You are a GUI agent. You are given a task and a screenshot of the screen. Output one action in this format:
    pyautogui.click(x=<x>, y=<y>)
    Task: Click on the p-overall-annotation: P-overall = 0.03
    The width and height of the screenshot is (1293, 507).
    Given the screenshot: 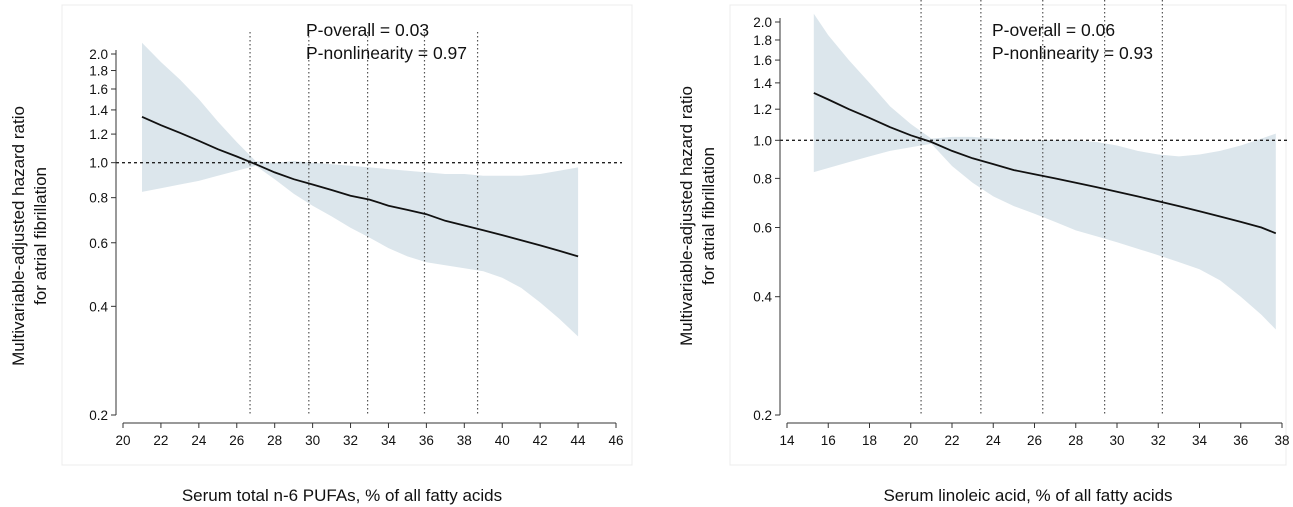 What is the action you would take?
    pyautogui.click(x=367, y=30)
    